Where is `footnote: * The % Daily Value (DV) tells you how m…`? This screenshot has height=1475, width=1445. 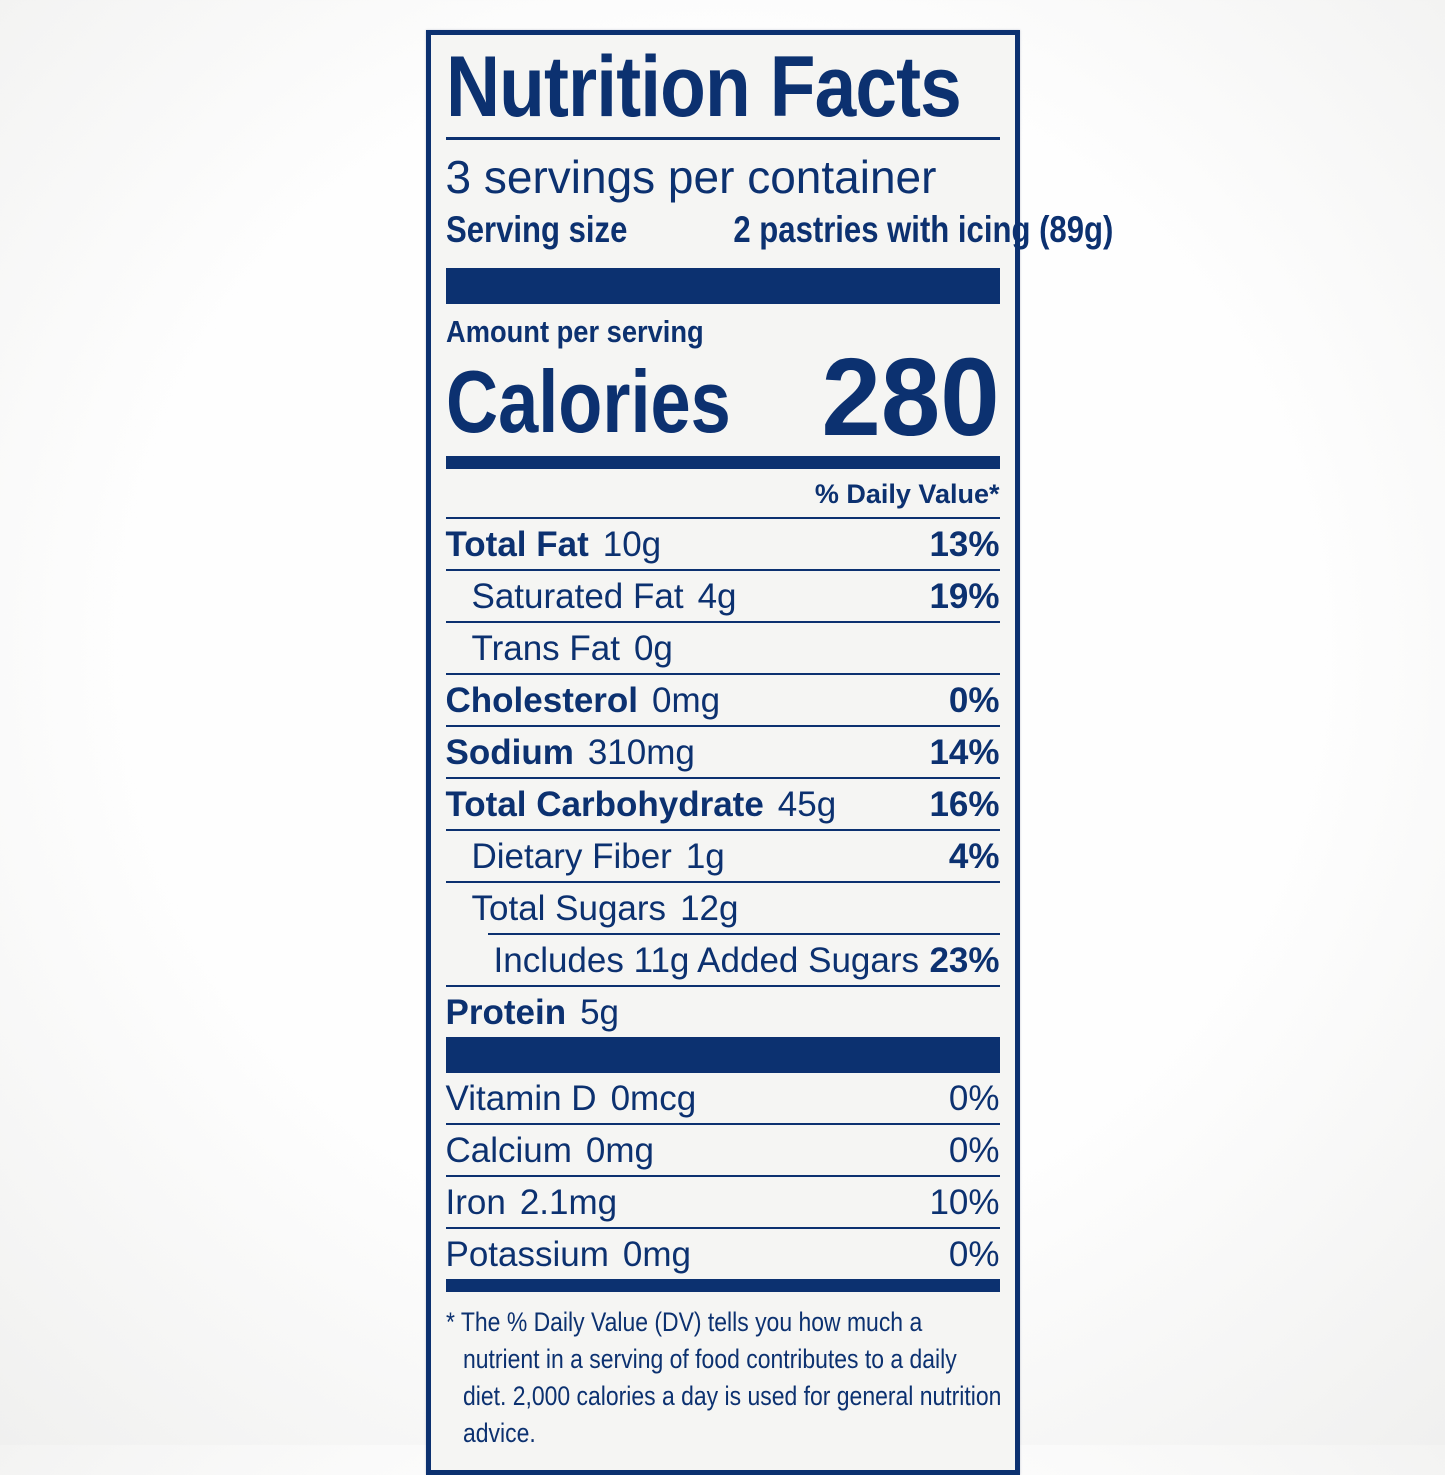
footnote: * The % Daily Value (DV) tells you how m… is located at coordinates (722, 1377).